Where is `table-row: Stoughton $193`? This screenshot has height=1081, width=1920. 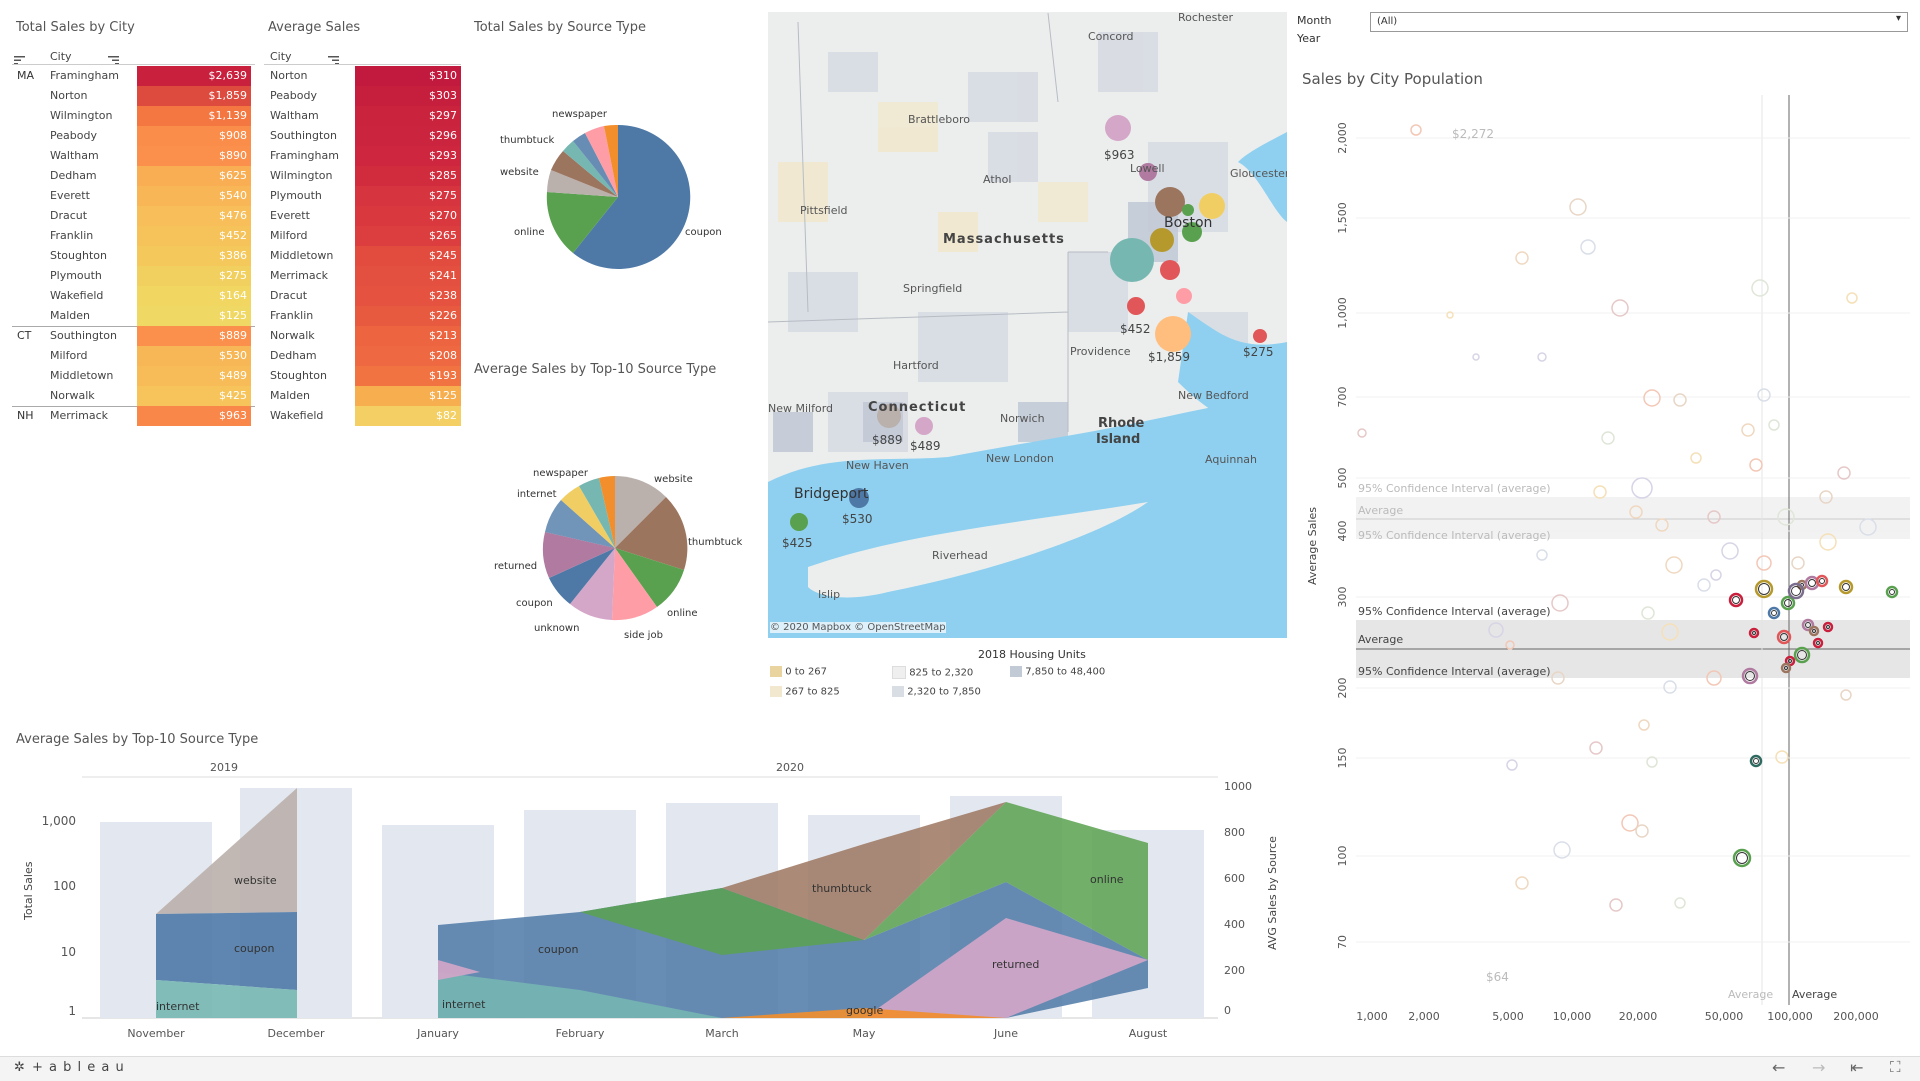 table-row: Stoughton $193 is located at coordinates (362, 376).